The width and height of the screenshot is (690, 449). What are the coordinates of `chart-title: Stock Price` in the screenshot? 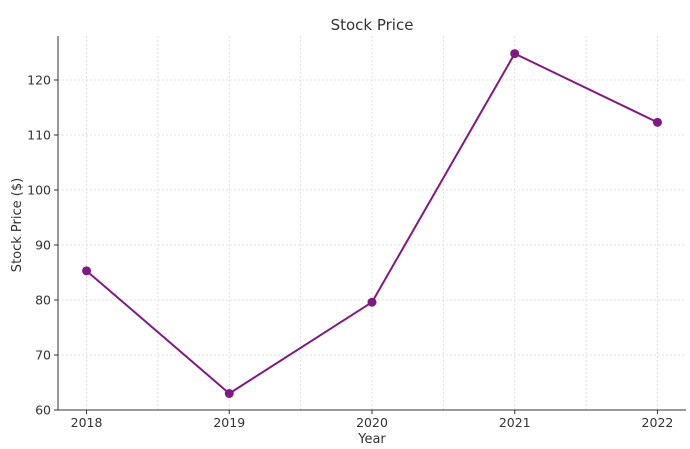 It's located at (372, 25).